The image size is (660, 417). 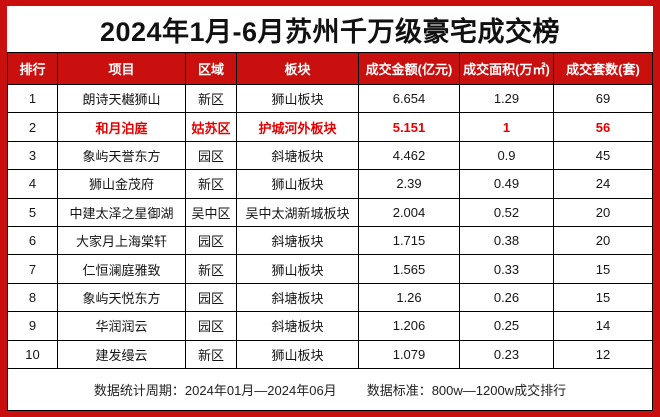 I want to click on table-row: 8 象屿天悦东方 园区 斜塘板块 1.26 0.26 15, so click(x=330, y=298).